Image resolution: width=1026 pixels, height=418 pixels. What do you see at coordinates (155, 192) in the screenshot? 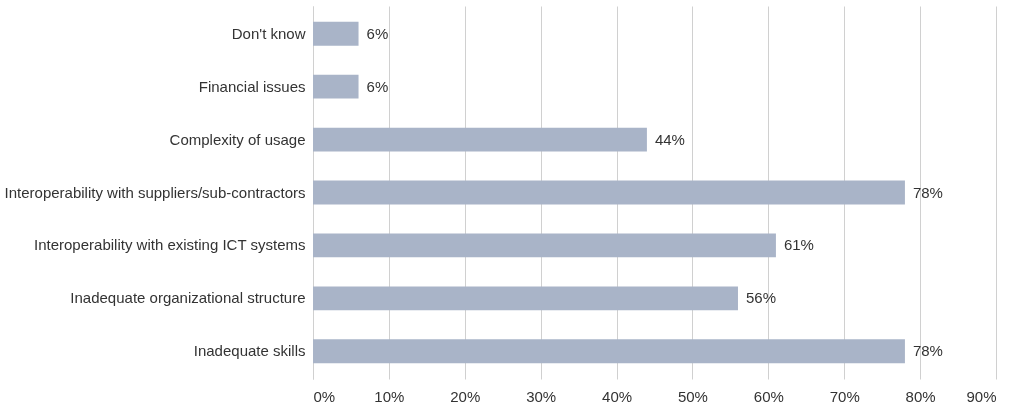
I see `y-tick-label: Interoperability with suppliers/sub-contractors` at bounding box center [155, 192].